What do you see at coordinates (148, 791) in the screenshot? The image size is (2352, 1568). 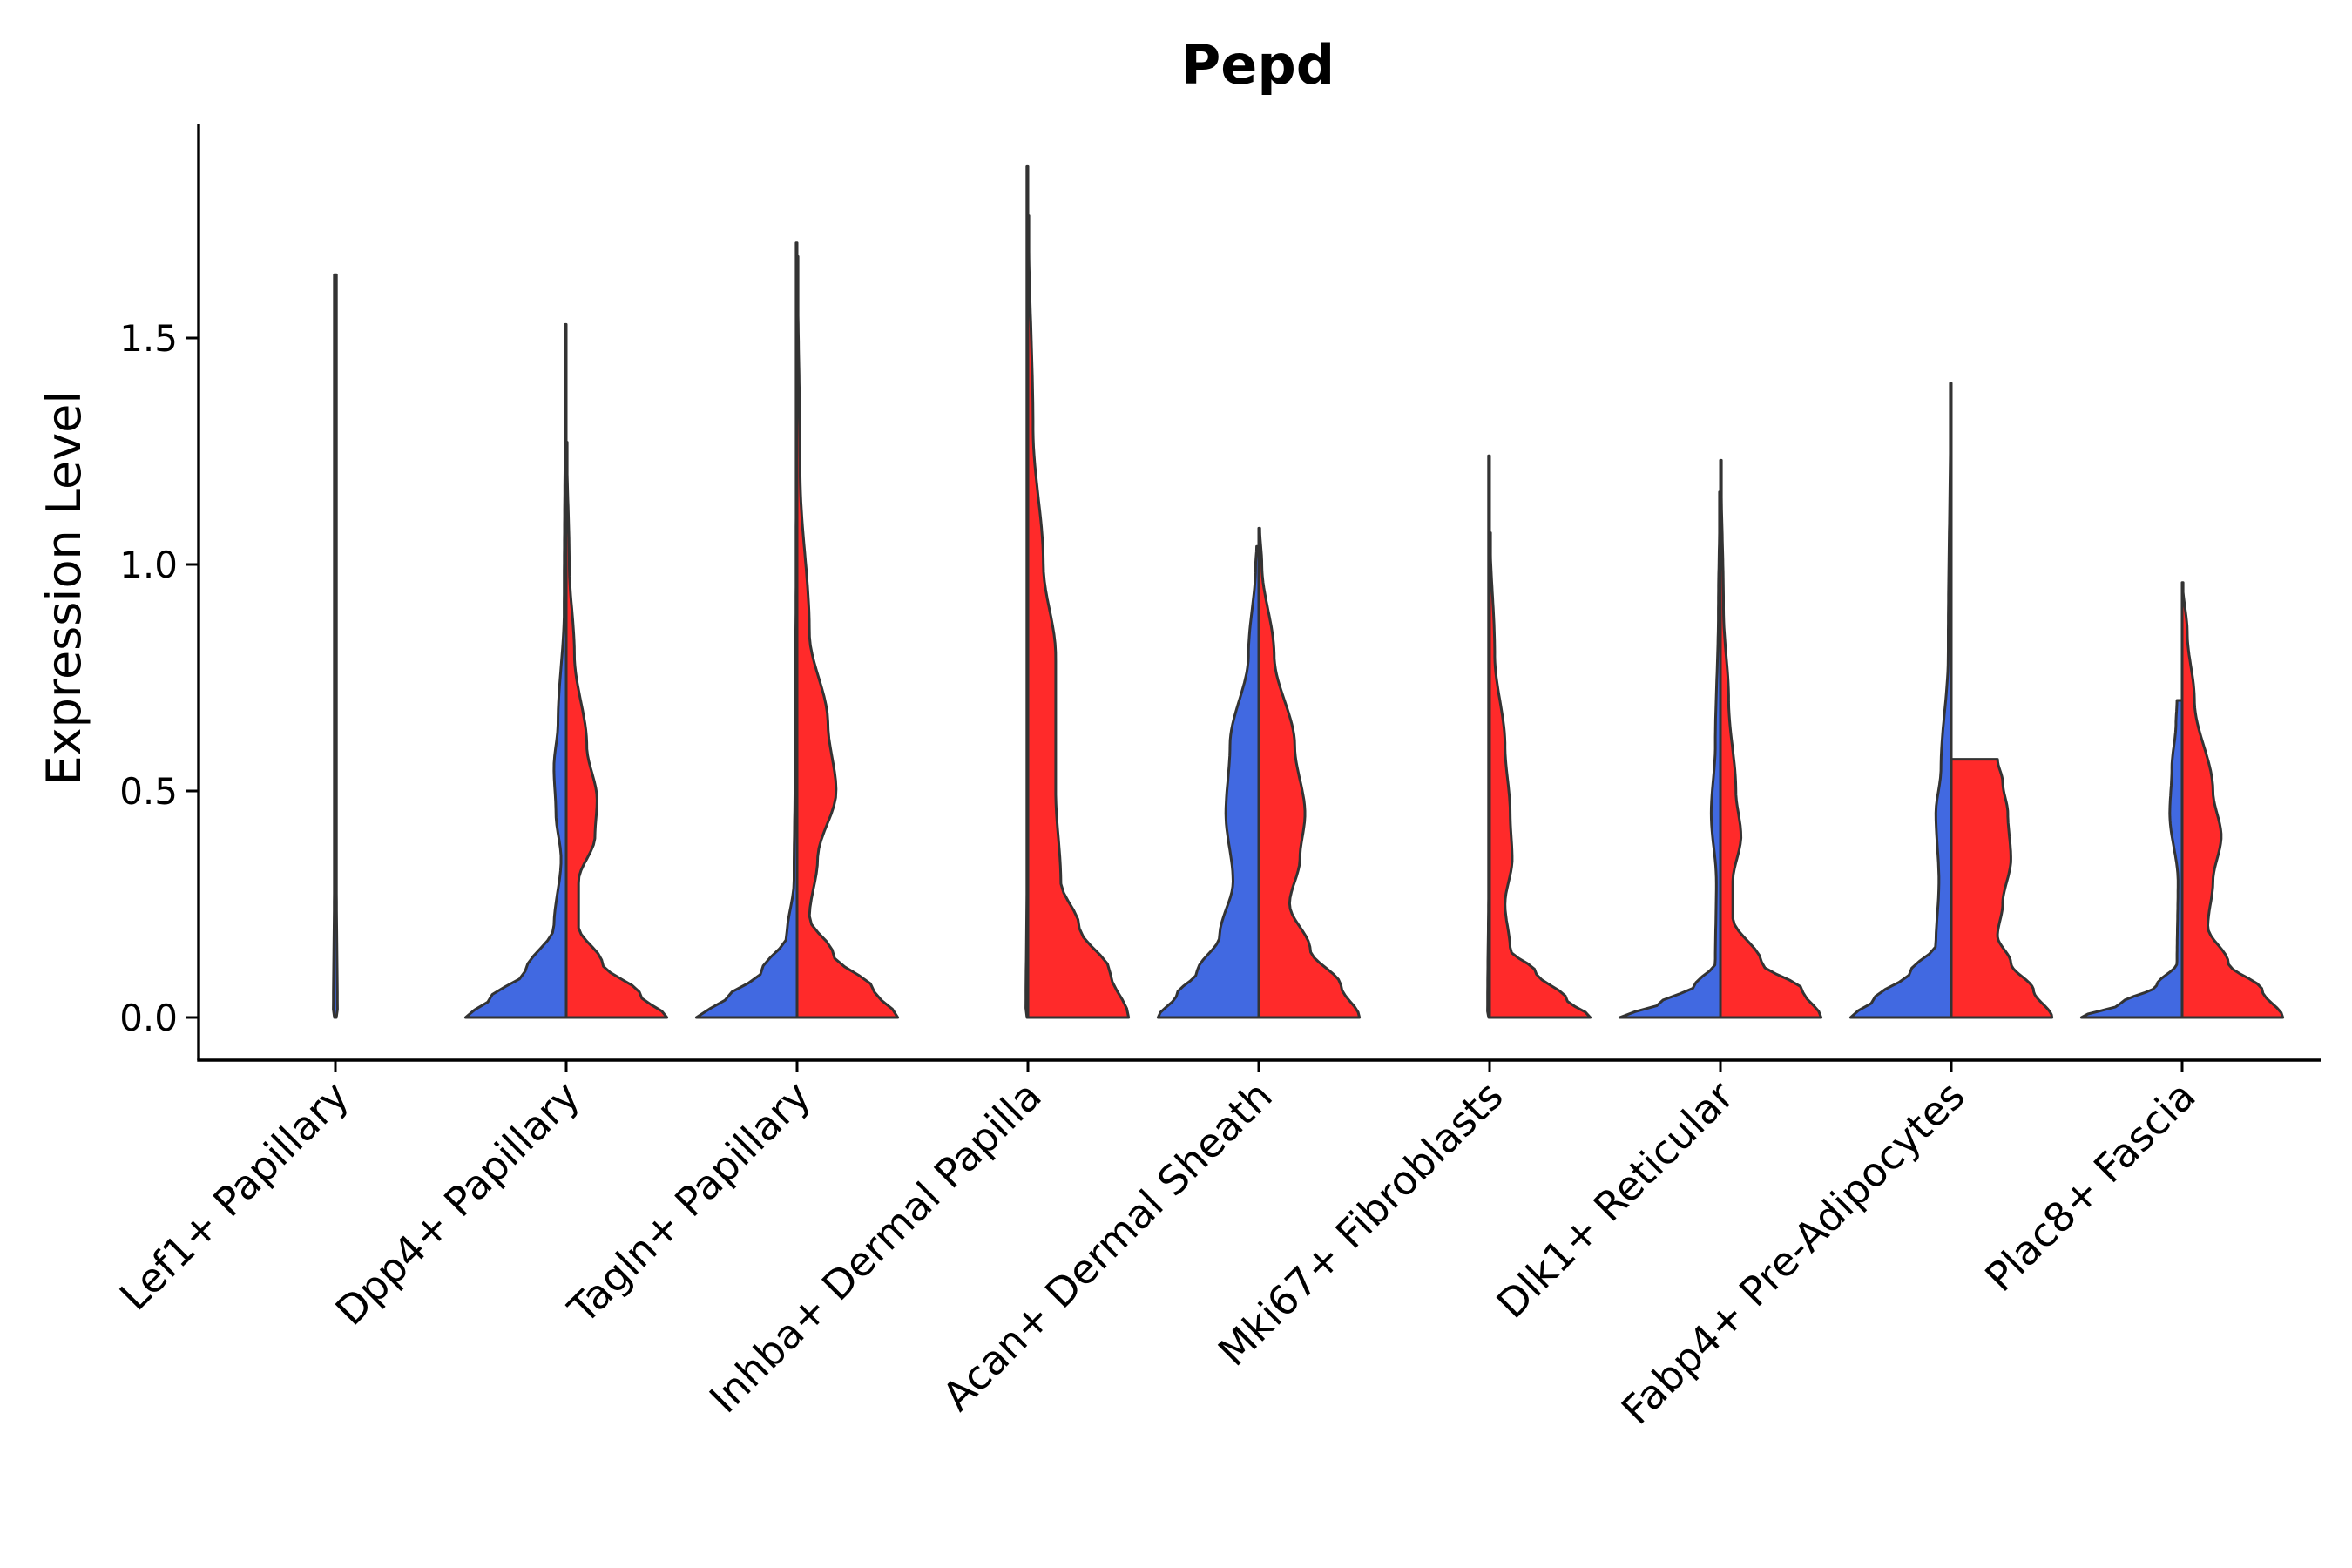 I see `y-tick-label: 0.5` at bounding box center [148, 791].